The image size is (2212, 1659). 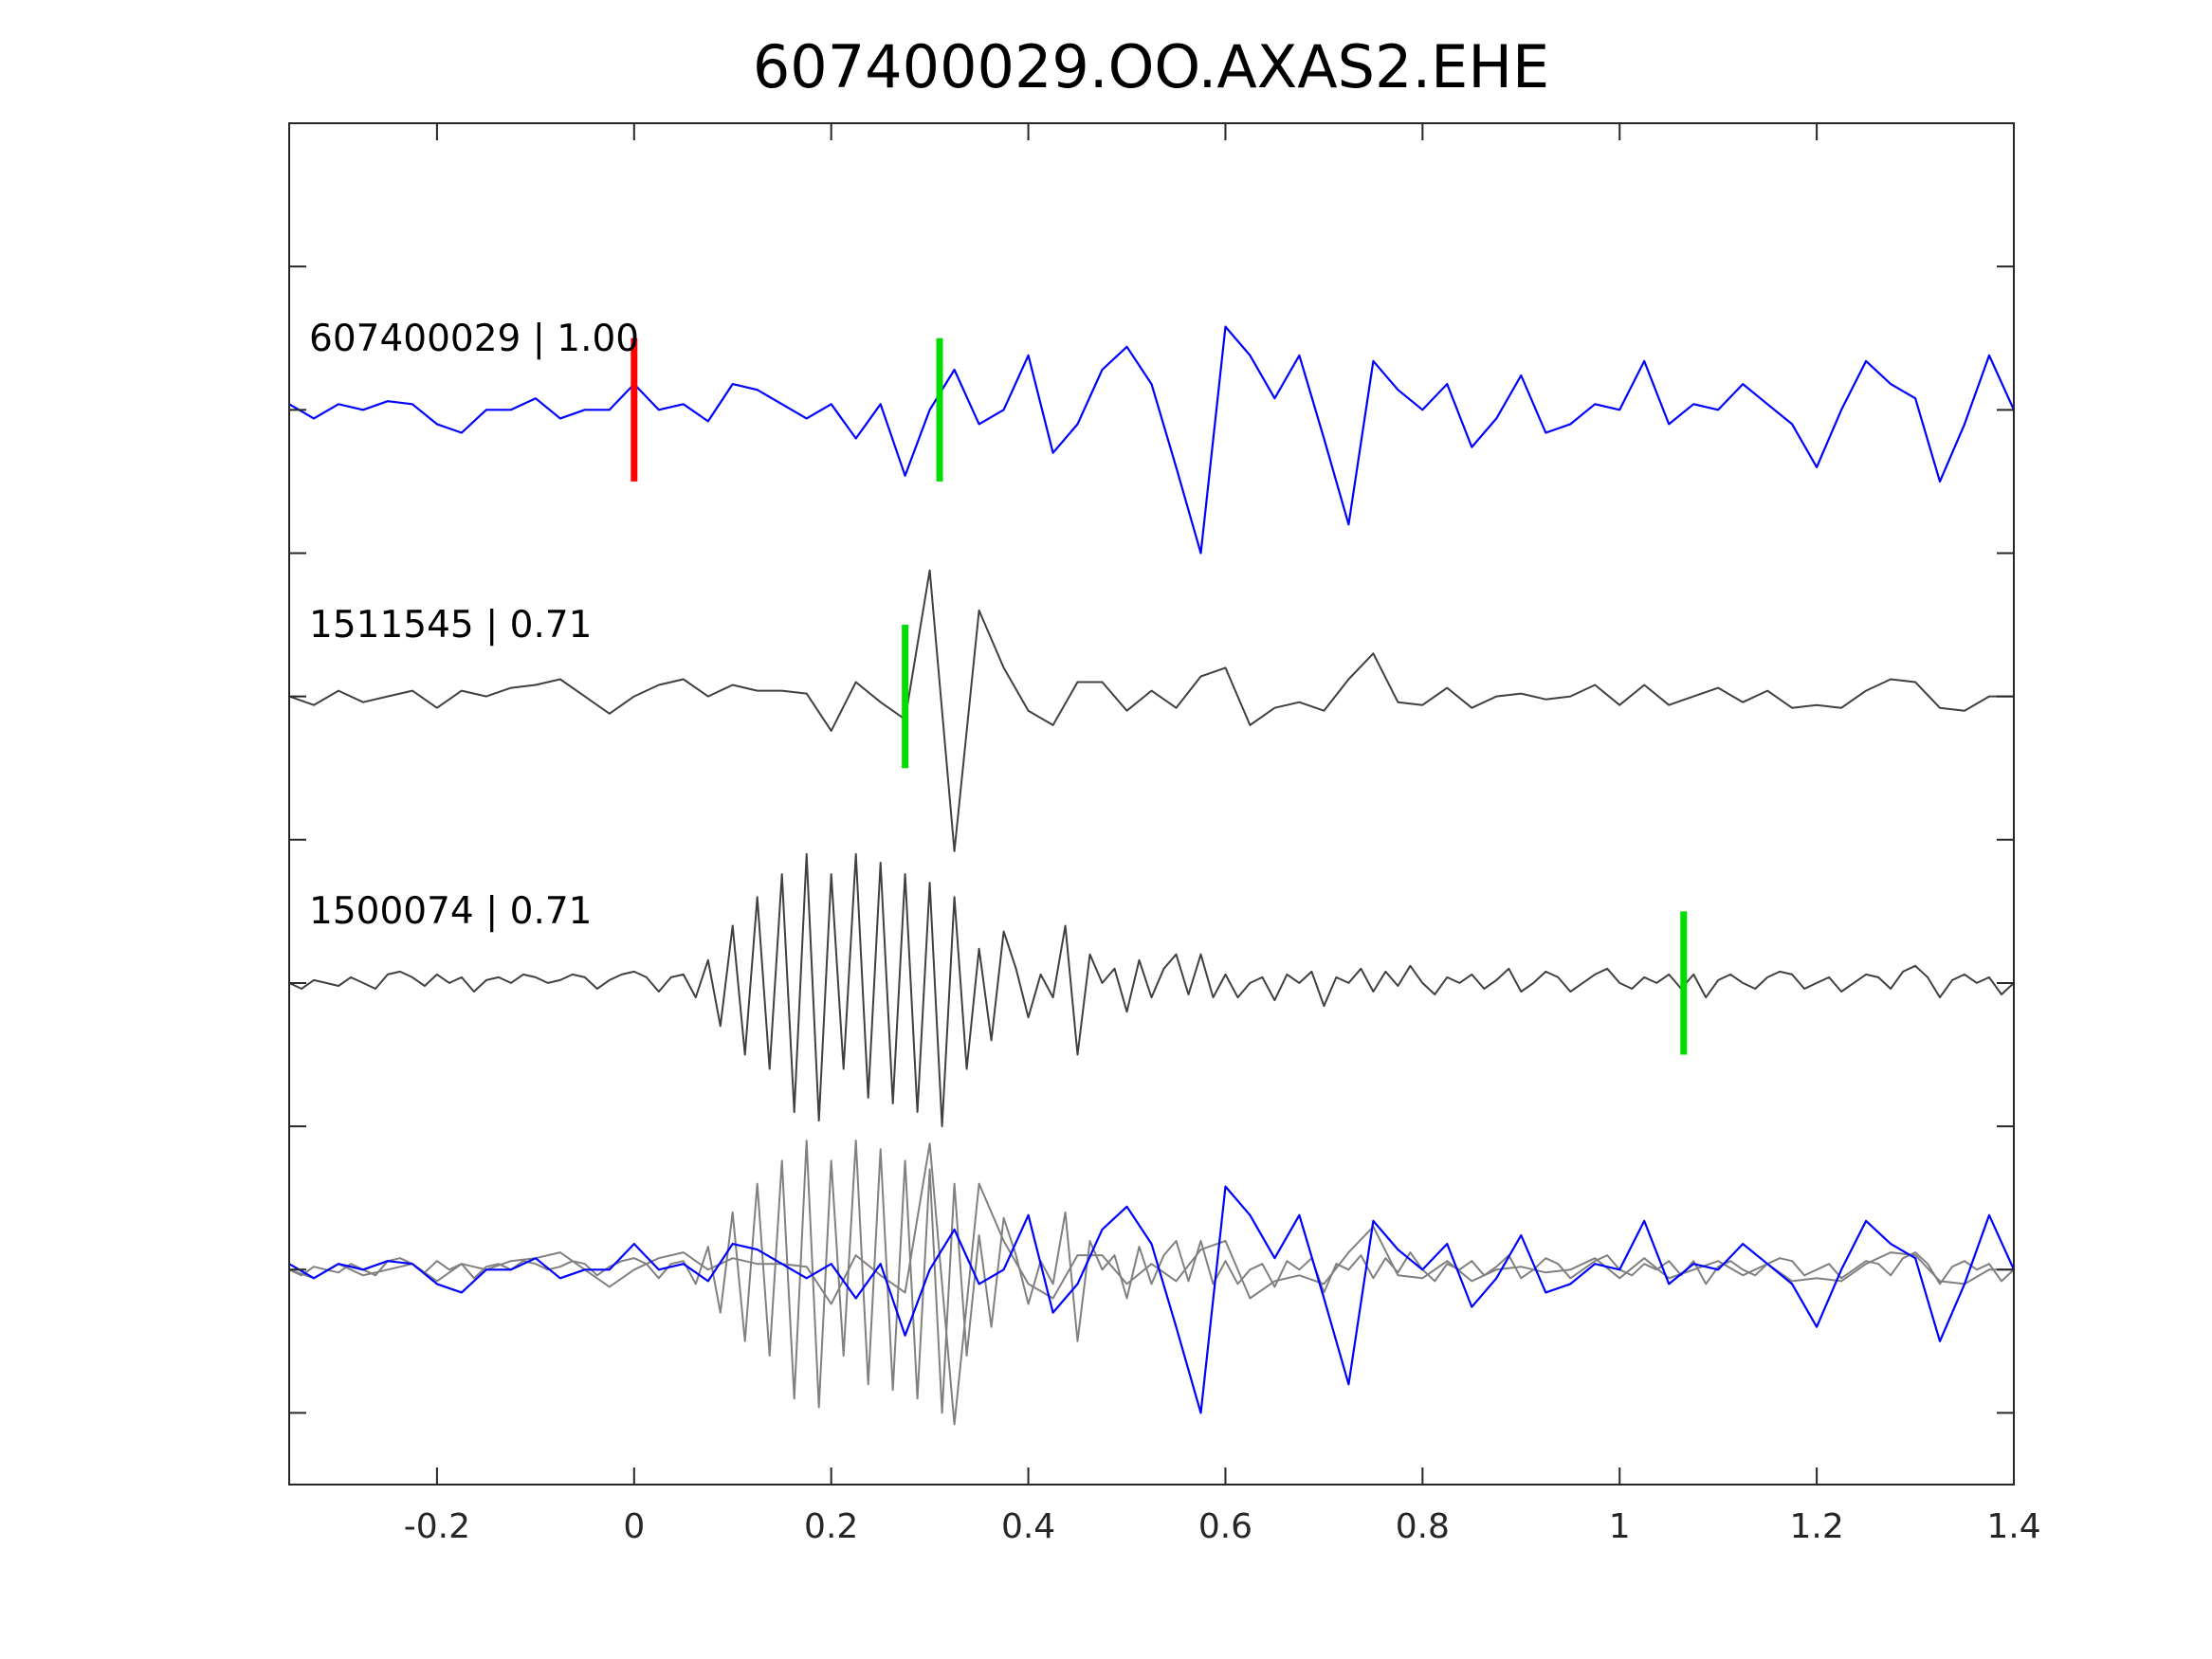 What do you see at coordinates (1620, 1526) in the screenshot?
I see `x-tick-label: 1` at bounding box center [1620, 1526].